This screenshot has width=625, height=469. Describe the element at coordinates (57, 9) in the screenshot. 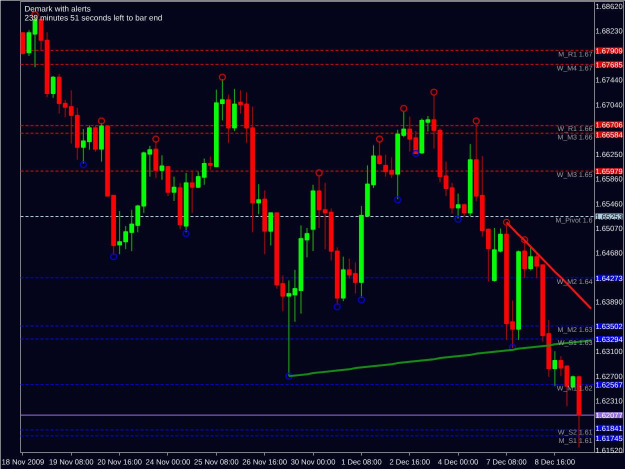

I see `chart-title: Demark with alerts` at that location.